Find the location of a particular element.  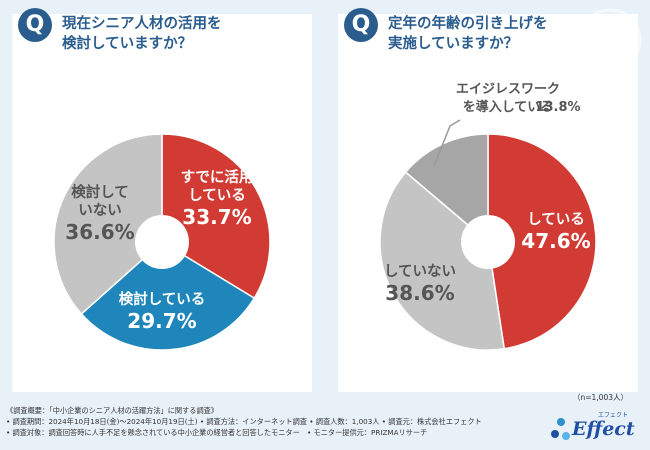

slice-category-label: 検討して is located at coordinates (100, 192).